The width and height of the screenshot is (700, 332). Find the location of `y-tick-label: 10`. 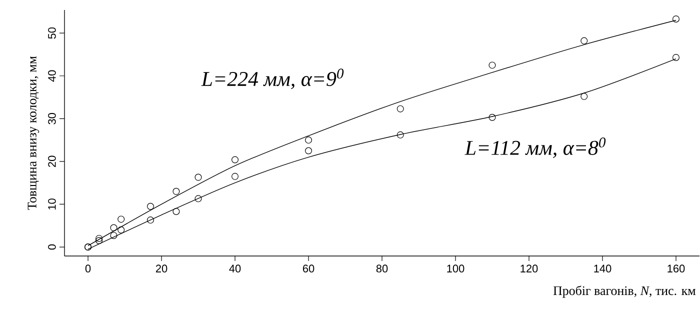

y-tick-label: 10 is located at coordinates (52, 204).